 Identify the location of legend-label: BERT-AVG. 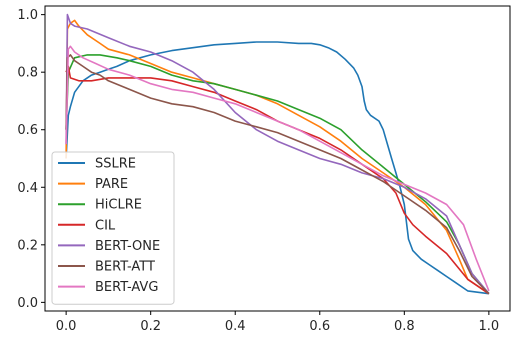
(126, 287).